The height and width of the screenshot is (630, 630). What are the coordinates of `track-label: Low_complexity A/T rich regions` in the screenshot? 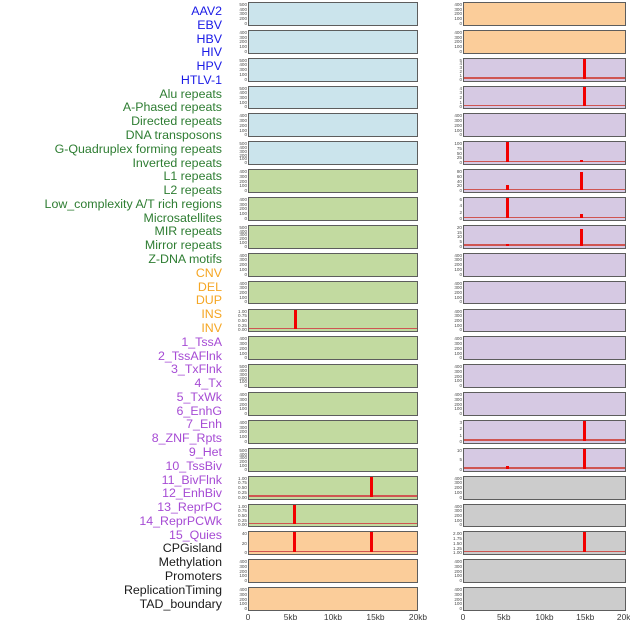 It's located at (133, 203).